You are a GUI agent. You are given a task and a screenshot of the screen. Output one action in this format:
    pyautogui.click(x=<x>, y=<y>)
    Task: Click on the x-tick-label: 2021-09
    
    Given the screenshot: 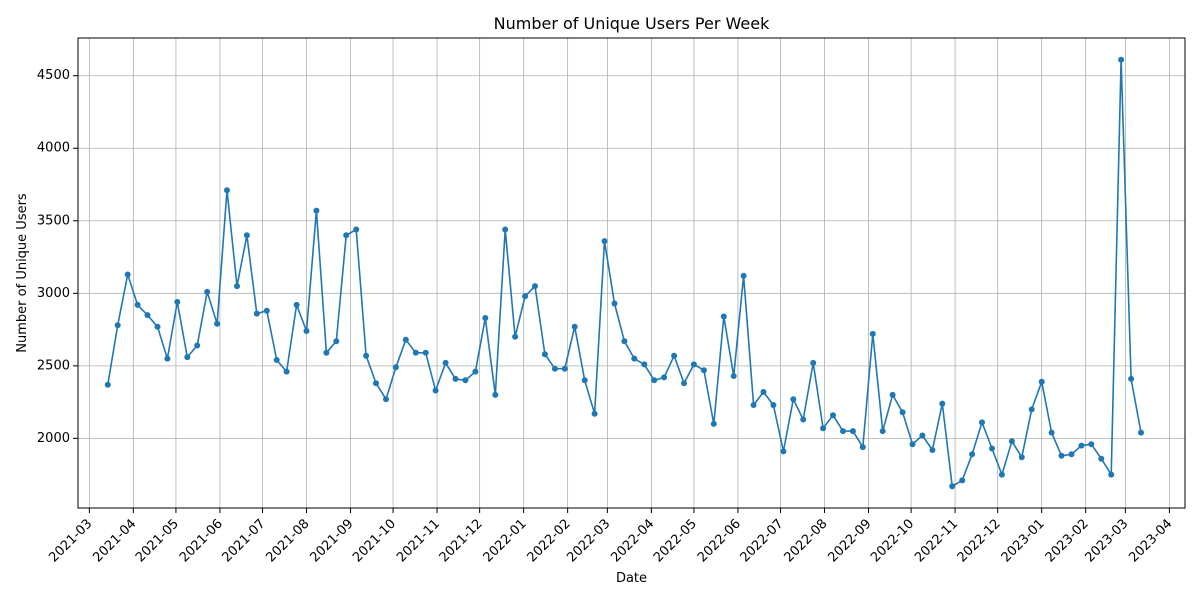 What is the action you would take?
    pyautogui.click(x=332, y=540)
    